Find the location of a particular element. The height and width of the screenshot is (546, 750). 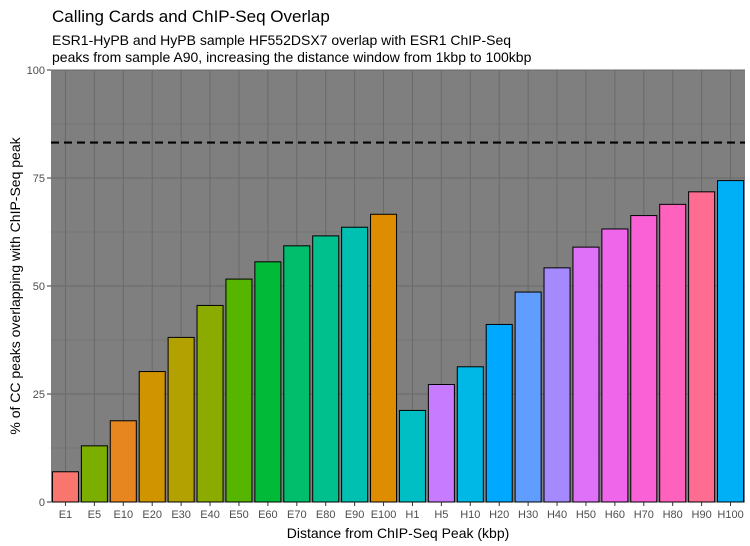

bar-E40 is located at coordinates (210, 403).